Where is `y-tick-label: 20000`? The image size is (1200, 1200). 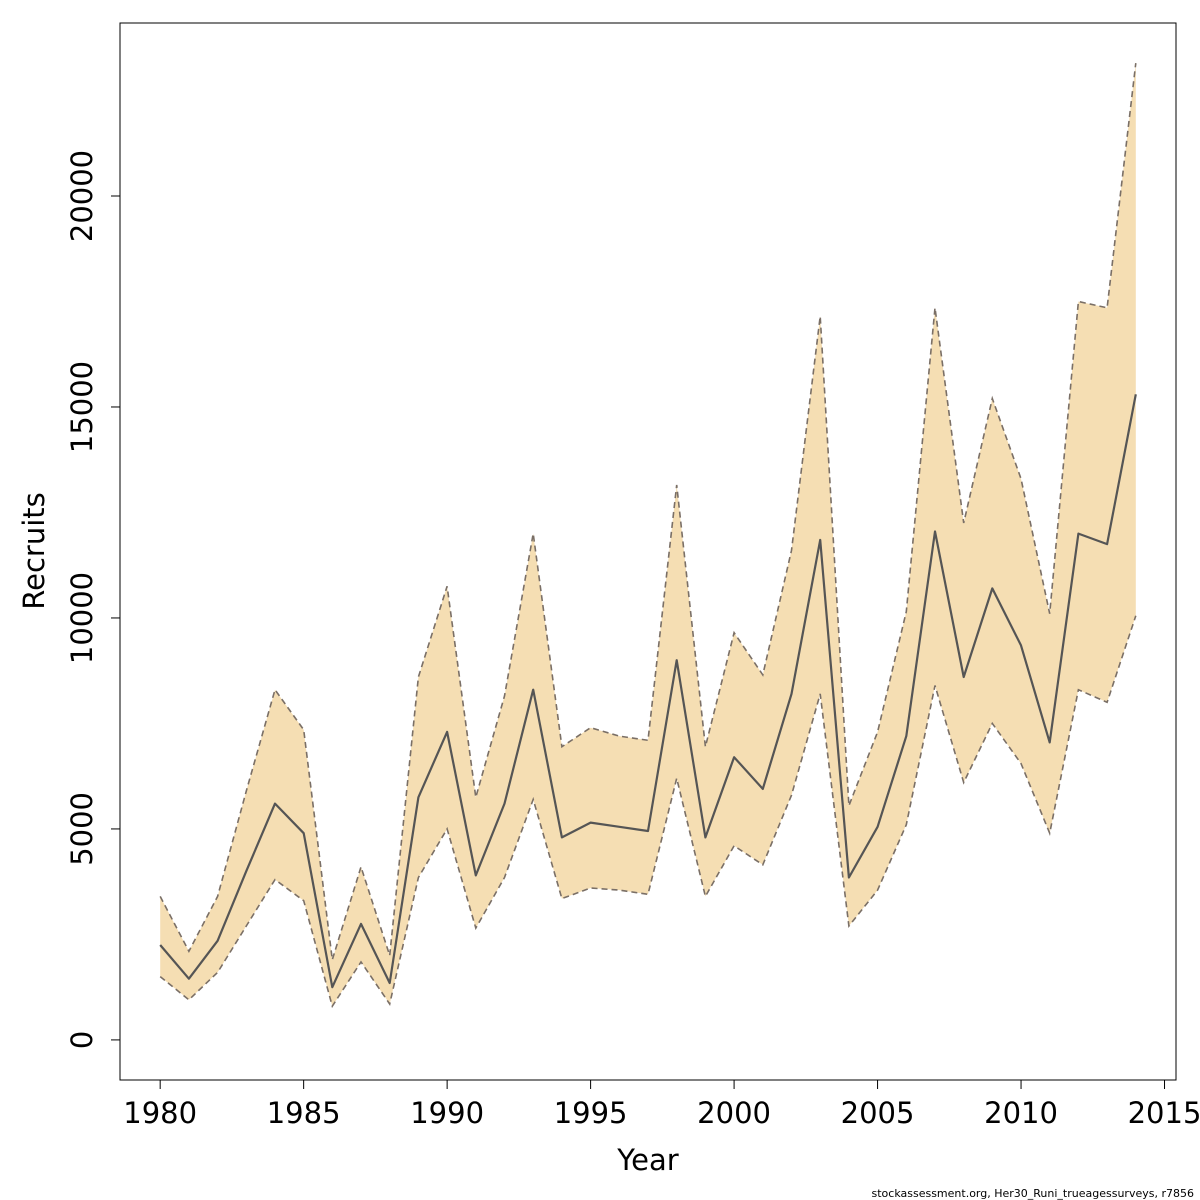
y-tick-label: 20000 is located at coordinates (82, 196).